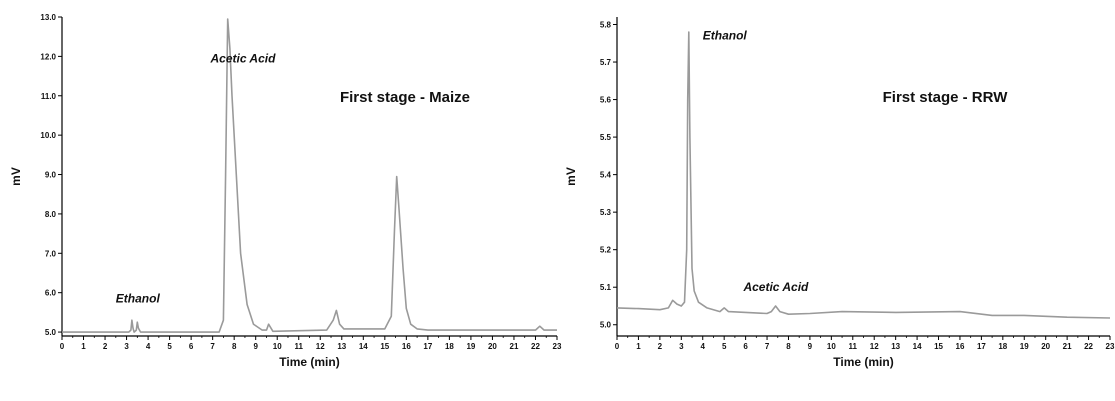 This screenshot has height=401, width=1115. What do you see at coordinates (606, 137) in the screenshot?
I see `y-tick-label: 5.5` at bounding box center [606, 137].